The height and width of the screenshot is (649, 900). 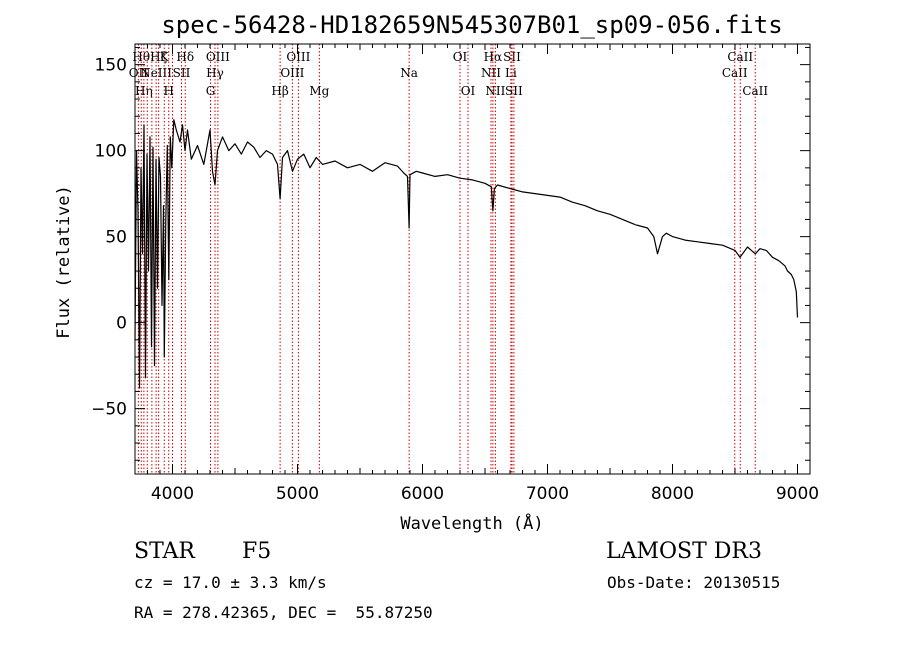 I want to click on line-label-28: CaII, so click(x=735, y=73).